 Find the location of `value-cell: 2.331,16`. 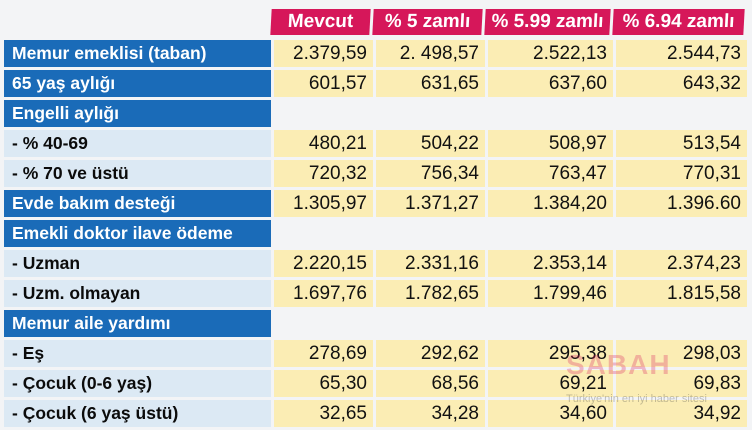

value-cell: 2.331,16 is located at coordinates (430, 263).